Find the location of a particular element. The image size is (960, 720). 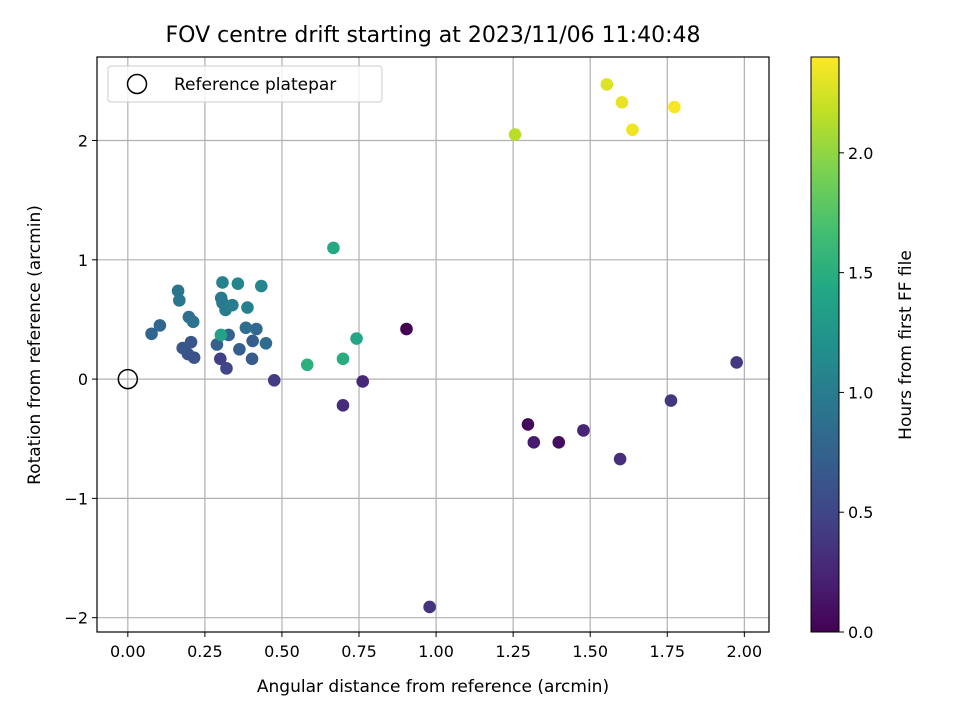

y-axis-label: Rotation from reference (arcmin) is located at coordinates (35, 345).